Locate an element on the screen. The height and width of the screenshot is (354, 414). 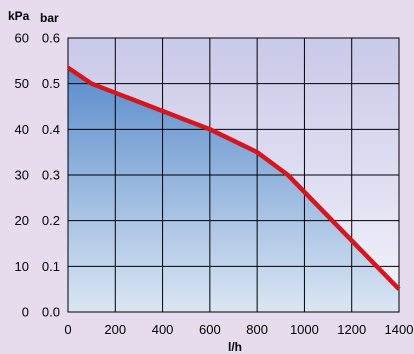
x-tick-label: 400 is located at coordinates (163, 329).